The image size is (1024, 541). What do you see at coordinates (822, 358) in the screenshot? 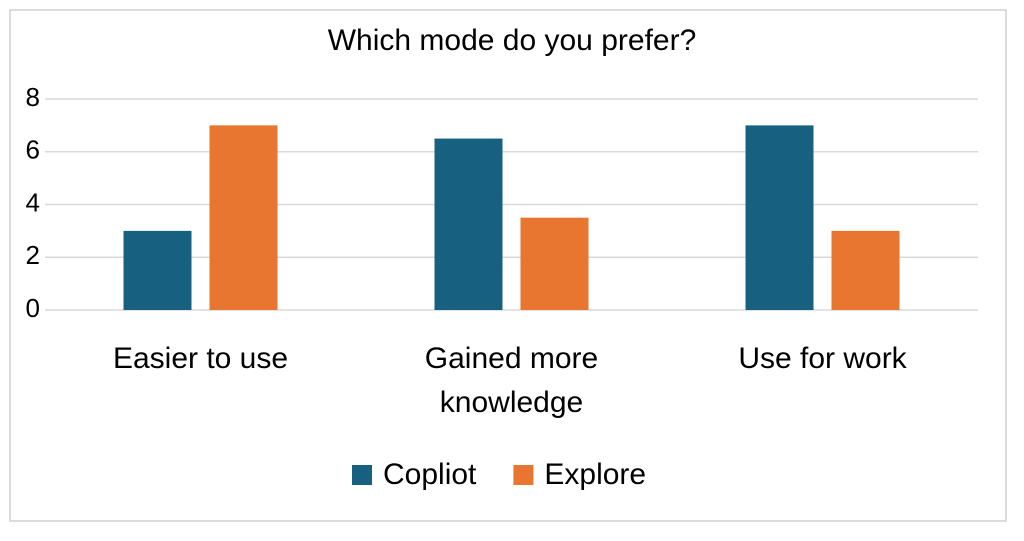
I see `x-tick-label: Use for work` at bounding box center [822, 358].